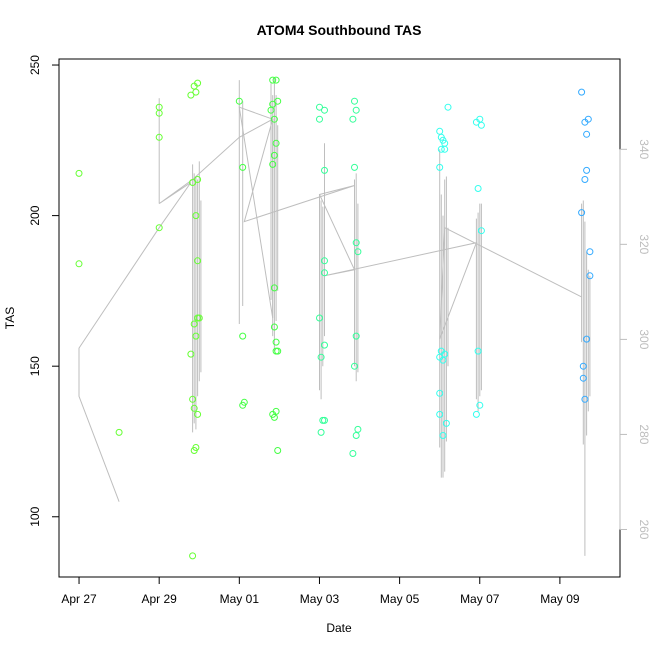 This screenshot has width=650, height=650. What do you see at coordinates (35, 366) in the screenshot?
I see `y-tick-label: 150` at bounding box center [35, 366].